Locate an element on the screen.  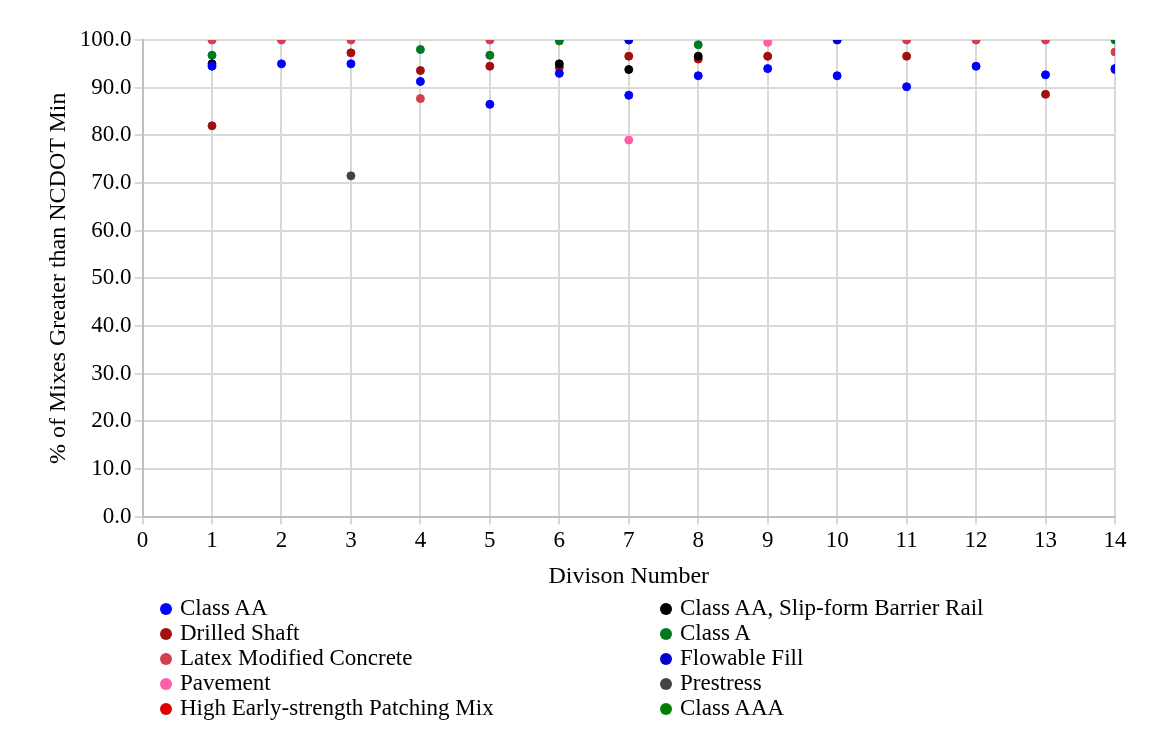
x-tick-label: 11 is located at coordinates (906, 540).